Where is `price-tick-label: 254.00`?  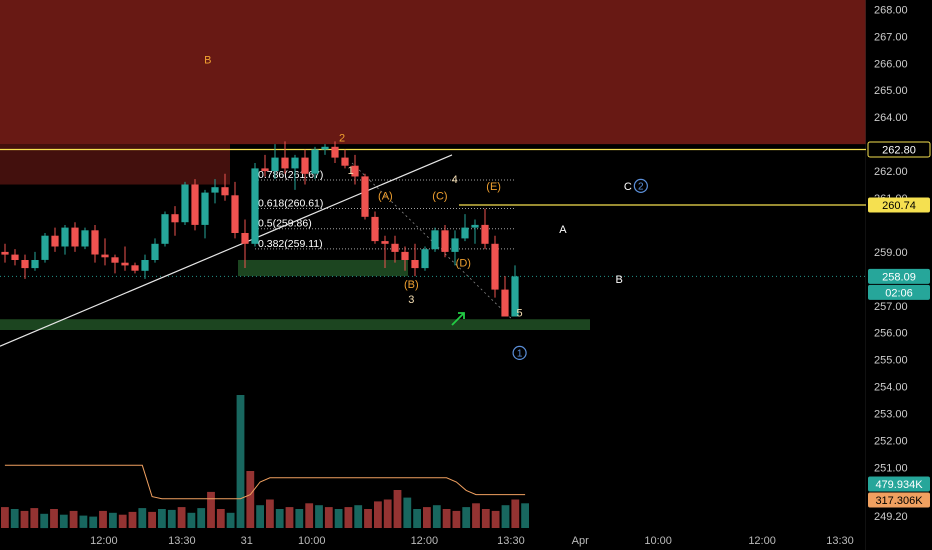
price-tick-label: 254.00 is located at coordinates (891, 388).